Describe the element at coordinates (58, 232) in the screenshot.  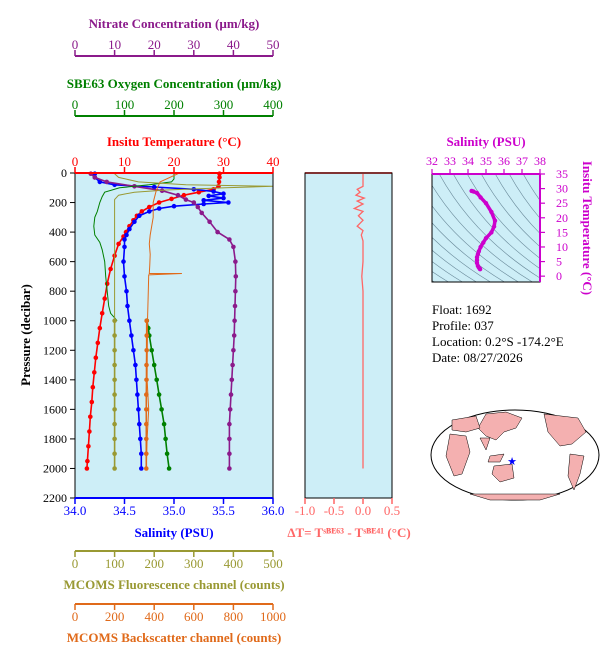
I see `pressure-tick-label: 400` at that location.